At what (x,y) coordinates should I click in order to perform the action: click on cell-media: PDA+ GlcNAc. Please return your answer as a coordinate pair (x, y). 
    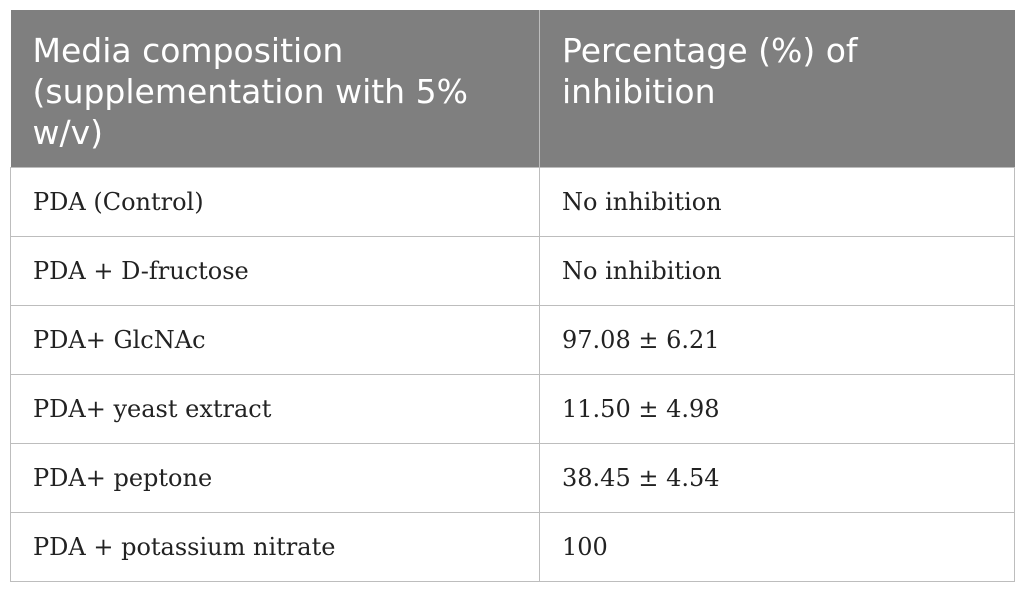
    Looking at the image, I should click on (275, 340).